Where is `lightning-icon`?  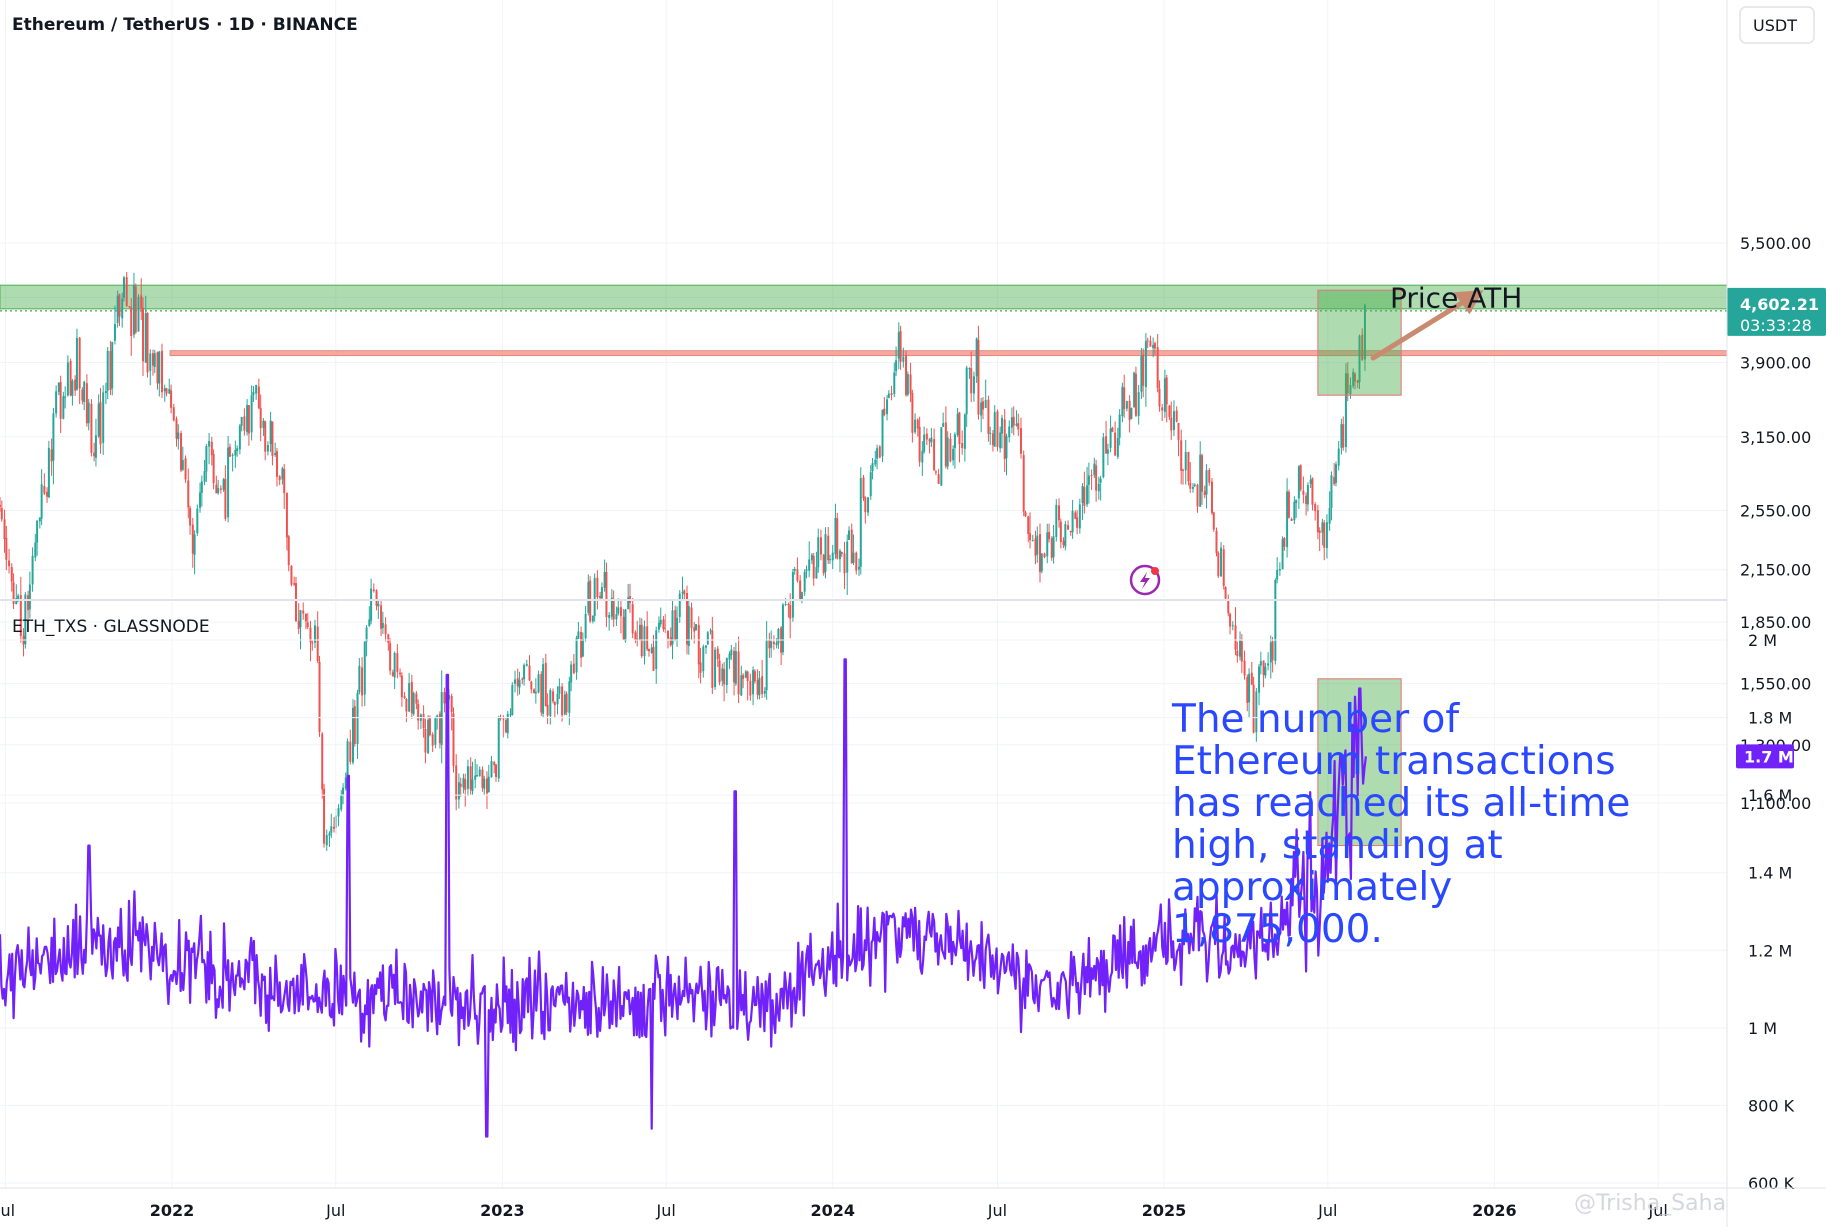 lightning-icon is located at coordinates (1145, 580).